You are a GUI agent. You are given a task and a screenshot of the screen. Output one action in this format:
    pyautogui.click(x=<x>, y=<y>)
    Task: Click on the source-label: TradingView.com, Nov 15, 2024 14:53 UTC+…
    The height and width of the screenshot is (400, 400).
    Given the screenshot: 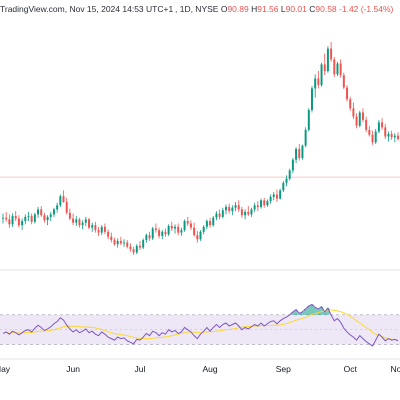 What is the action you would take?
    pyautogui.click(x=87, y=9)
    